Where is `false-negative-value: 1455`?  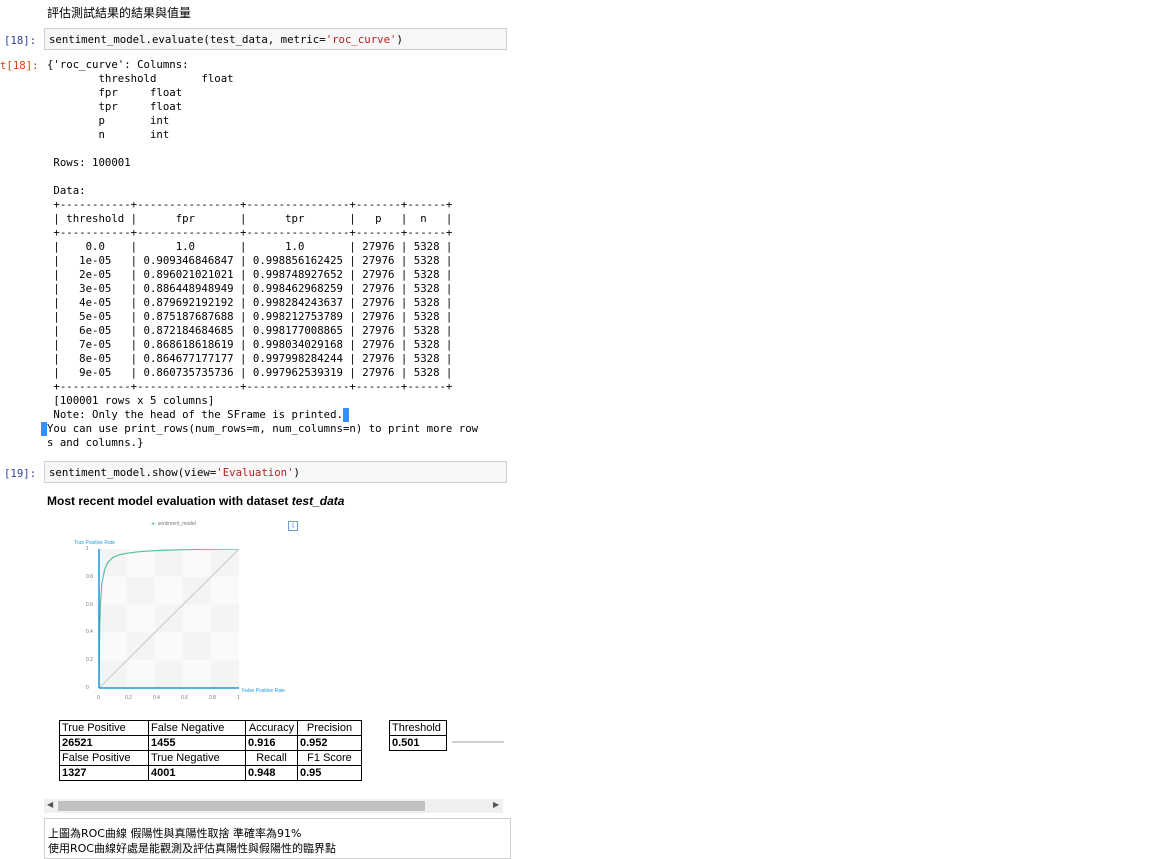
false-negative-value: 1455 is located at coordinates (197, 743).